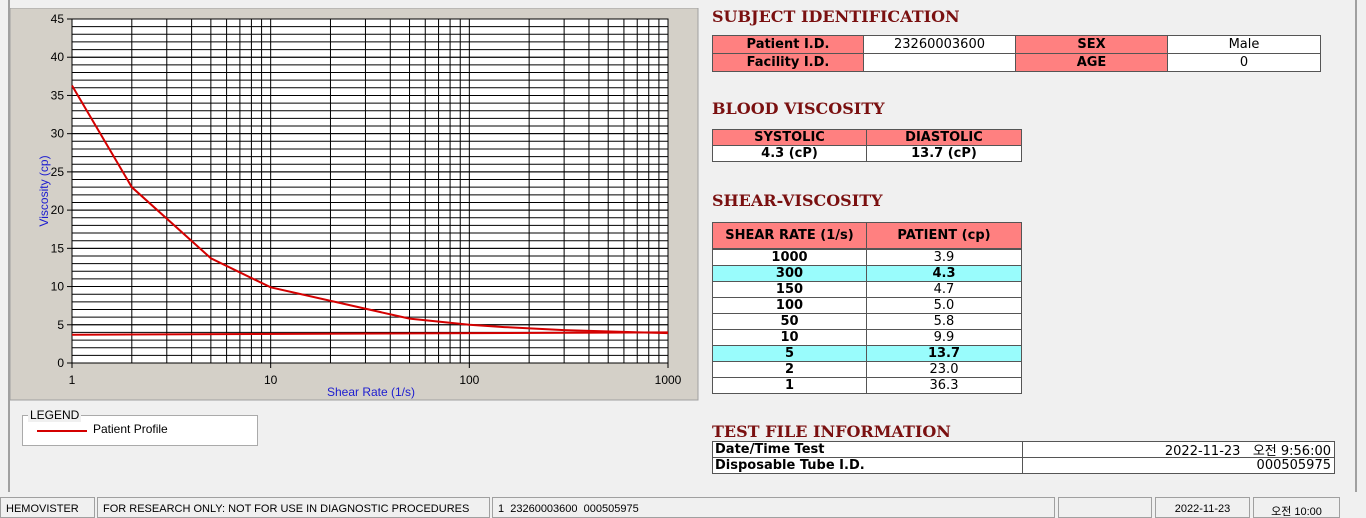 Image resolution: width=1366 pixels, height=518 pixels. I want to click on section-title: SHEAR-VISCOSITY, so click(797, 200).